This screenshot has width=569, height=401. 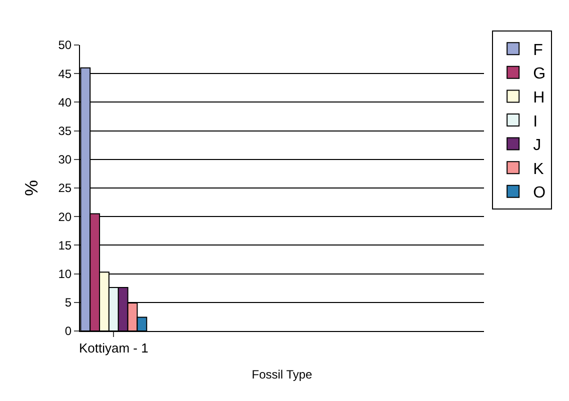 I want to click on y-tick-label: 0, so click(x=68, y=331).